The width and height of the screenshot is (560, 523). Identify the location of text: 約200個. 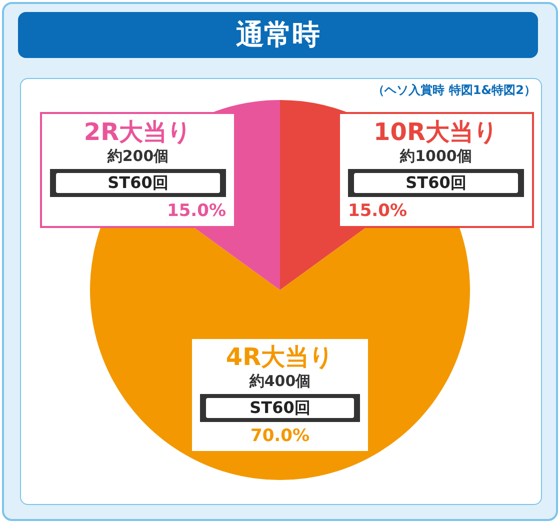
(138, 156).